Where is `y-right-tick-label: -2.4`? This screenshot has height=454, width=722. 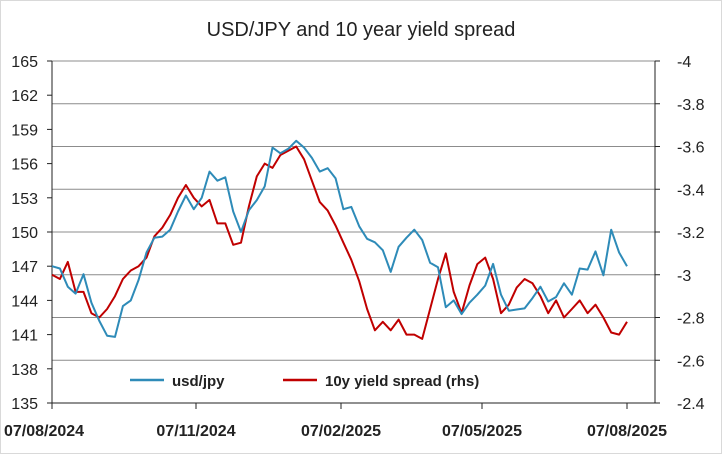 y-right-tick-label: -2.4 is located at coordinates (691, 404).